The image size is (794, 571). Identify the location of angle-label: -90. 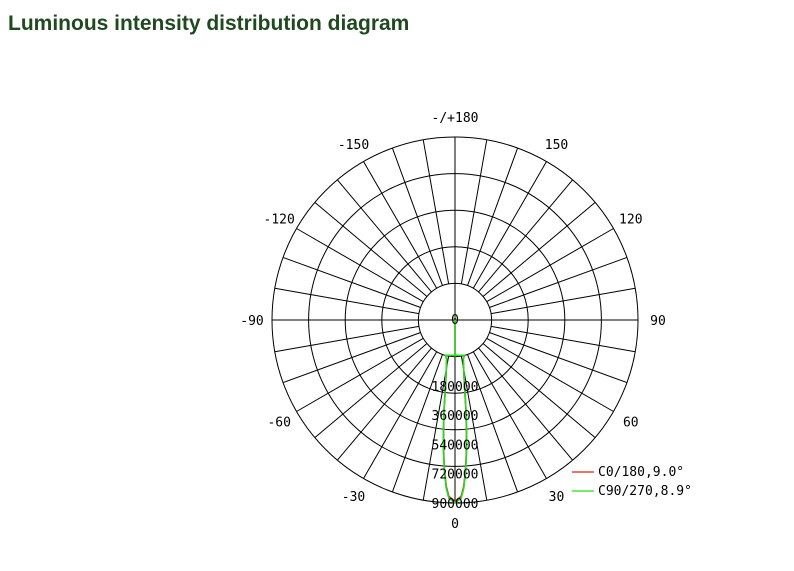
(251, 321).